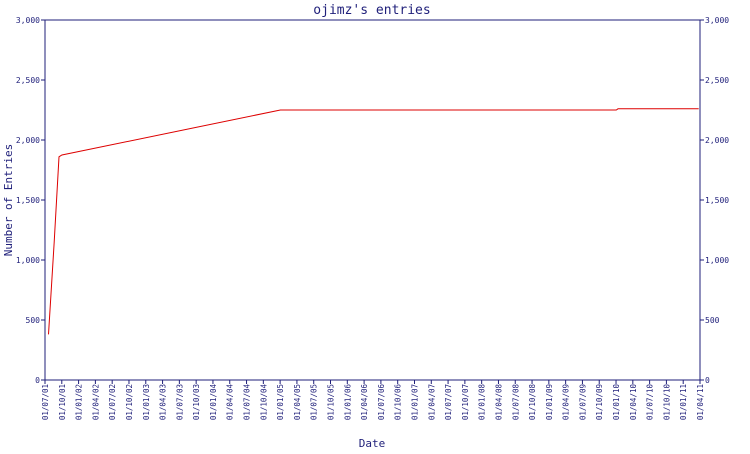  What do you see at coordinates (717, 200) in the screenshot?
I see `y-tick-label-right: 1,500` at bounding box center [717, 200].